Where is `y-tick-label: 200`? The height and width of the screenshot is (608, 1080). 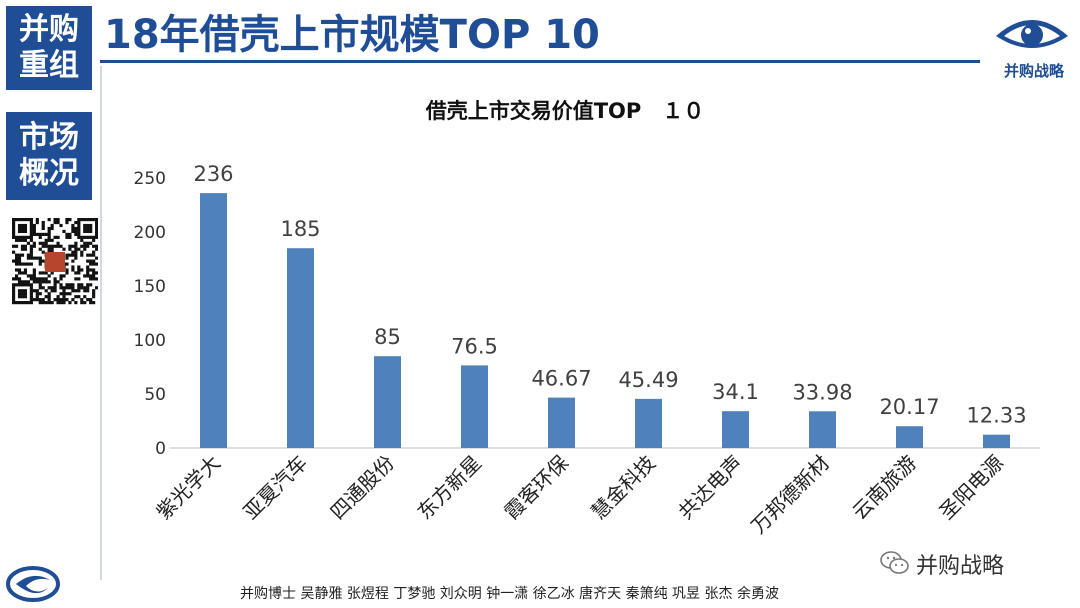
y-tick-label: 200 is located at coordinates (150, 233).